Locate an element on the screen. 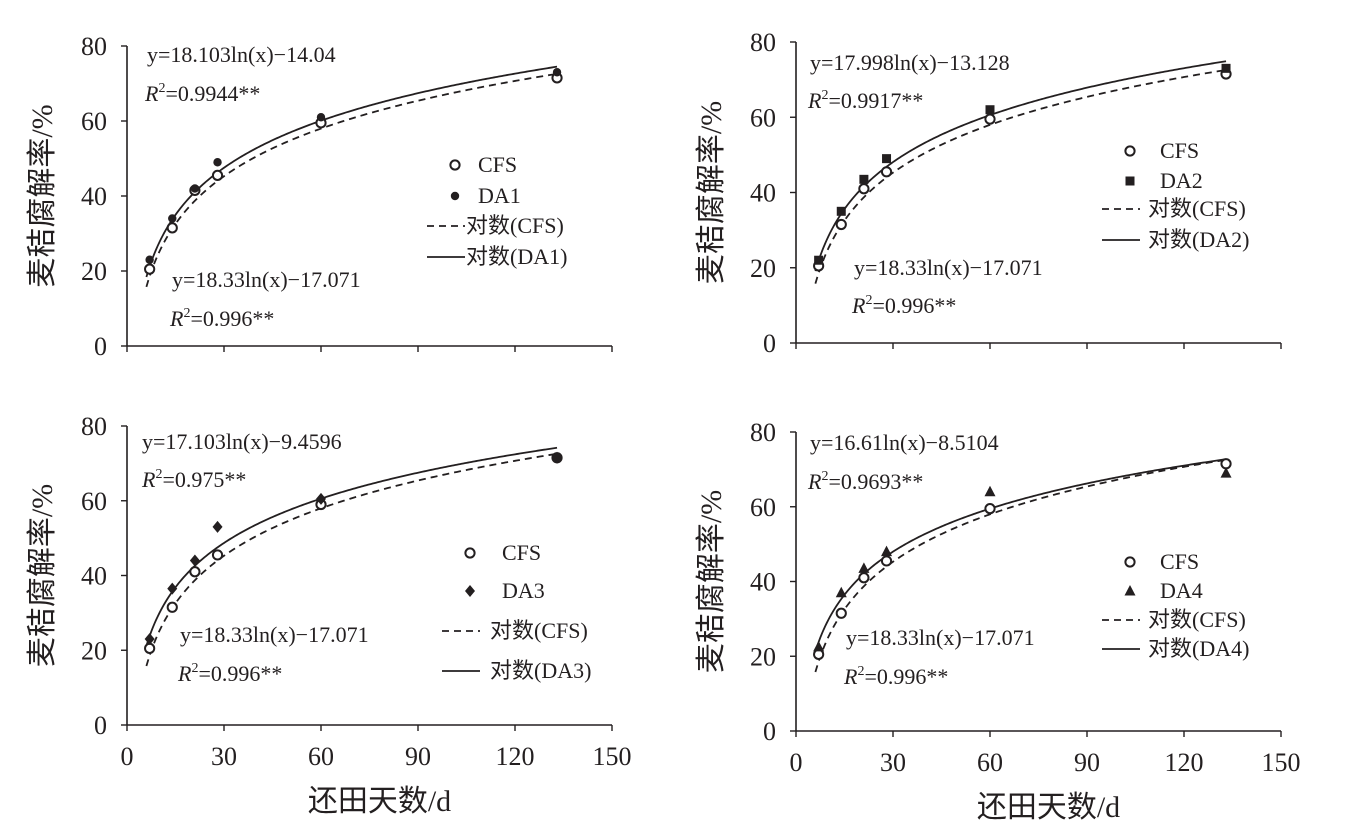 Image resolution: width=1351 pixels, height=831 pixels. treatment-equation: y=17.998ln(x)−13.128 is located at coordinates (910, 62).